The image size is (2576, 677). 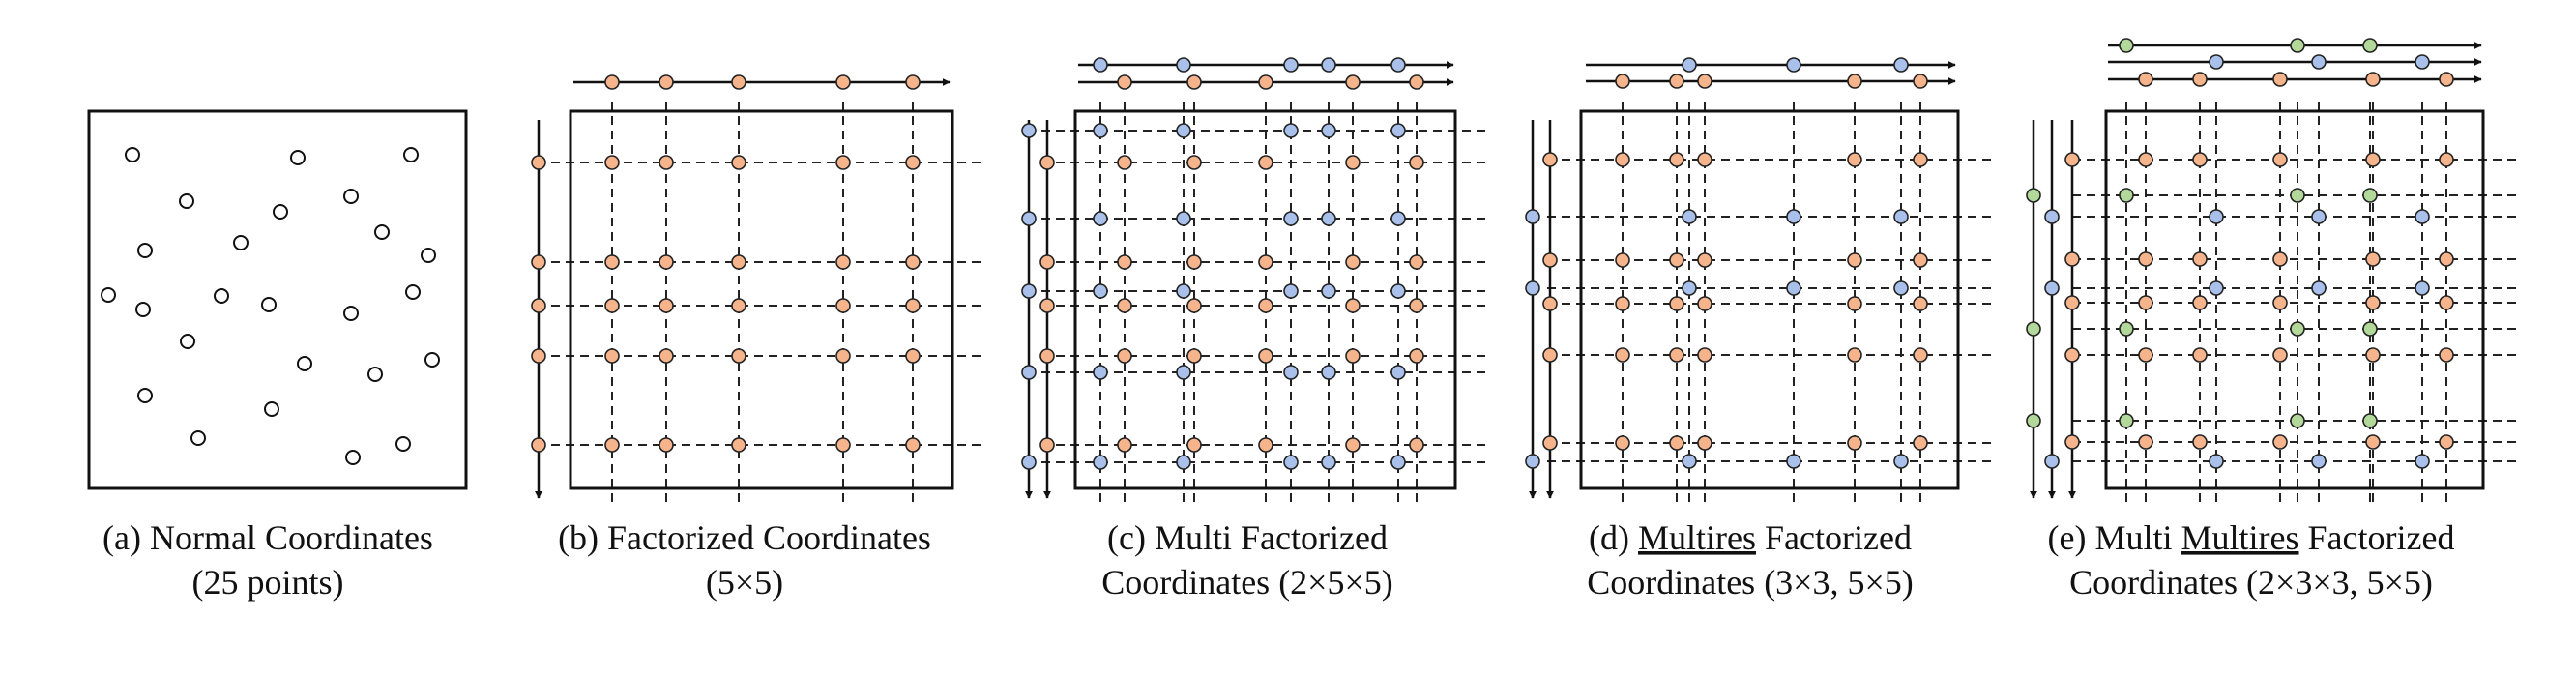 I want to click on caption-c-line1: (c) Multi Factorized, so click(x=1247, y=537).